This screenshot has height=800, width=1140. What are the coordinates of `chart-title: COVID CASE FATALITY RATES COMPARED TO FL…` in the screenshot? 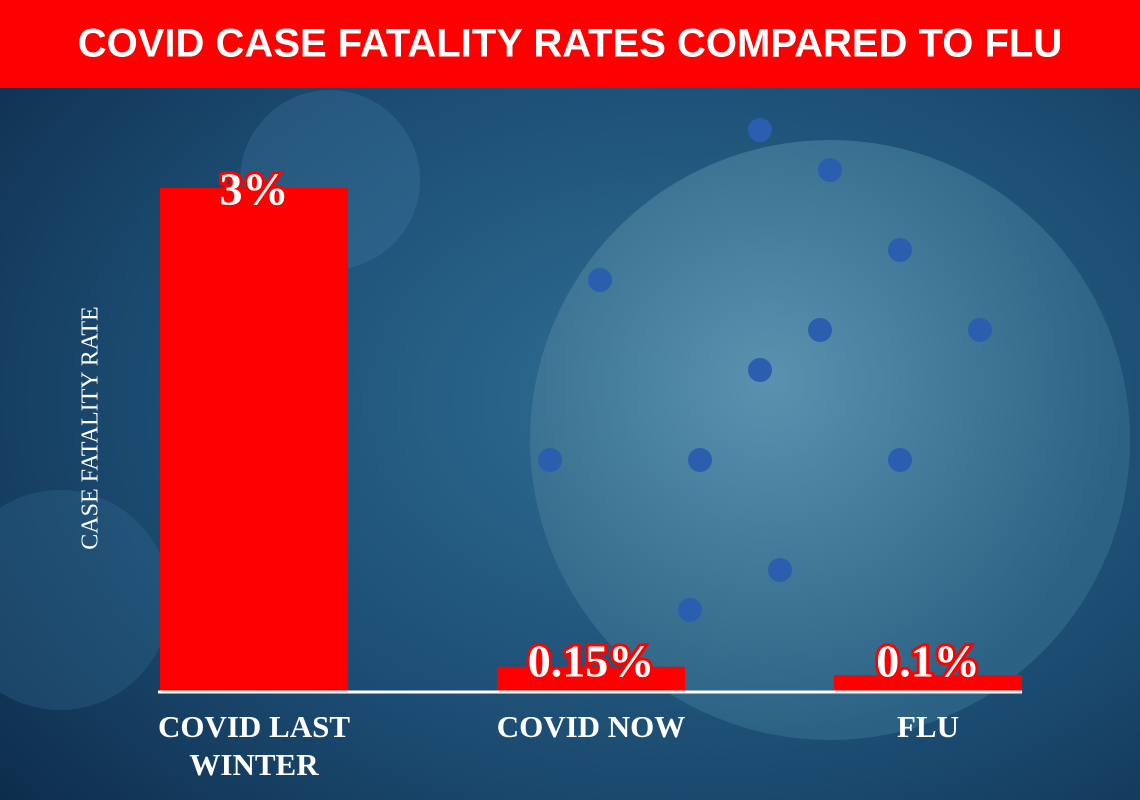 It's located at (570, 44).